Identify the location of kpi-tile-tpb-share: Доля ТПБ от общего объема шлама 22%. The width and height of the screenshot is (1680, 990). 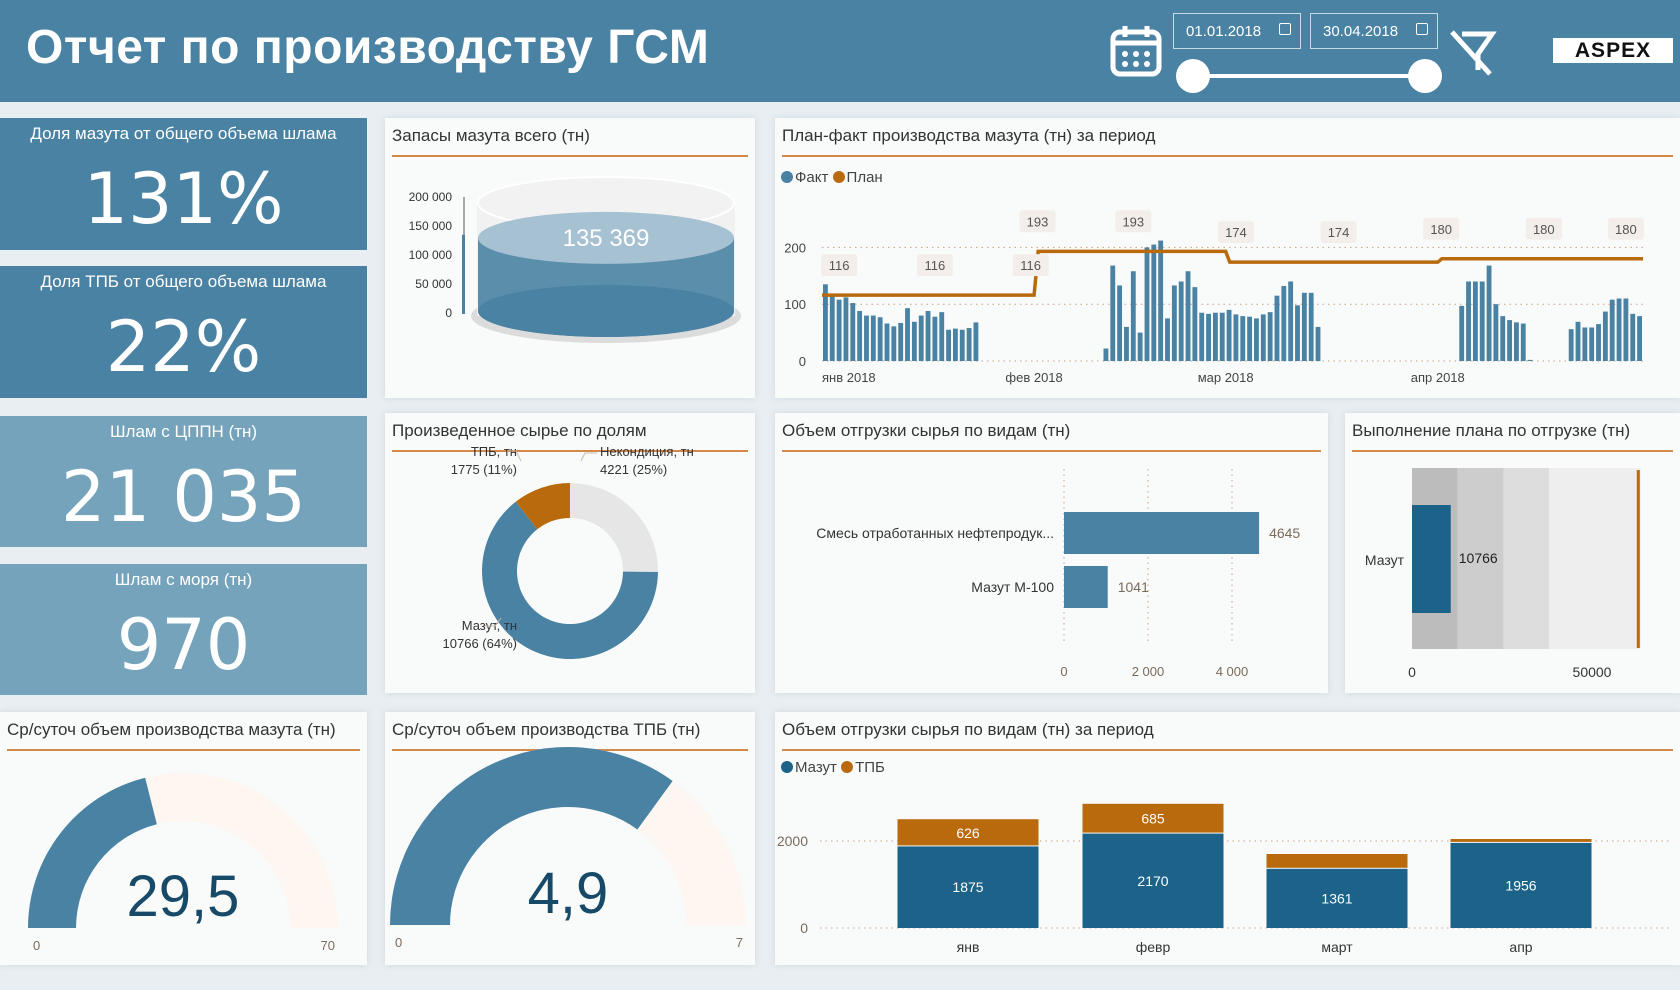
(183, 332).